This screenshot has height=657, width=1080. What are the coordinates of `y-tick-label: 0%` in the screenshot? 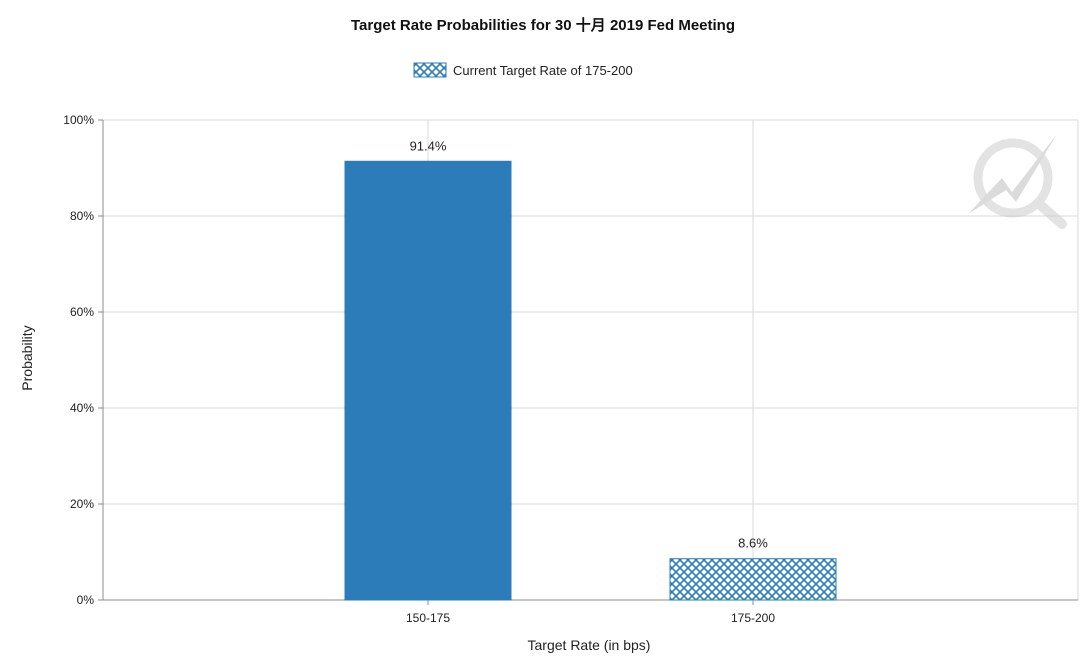 It's located at (86, 600).